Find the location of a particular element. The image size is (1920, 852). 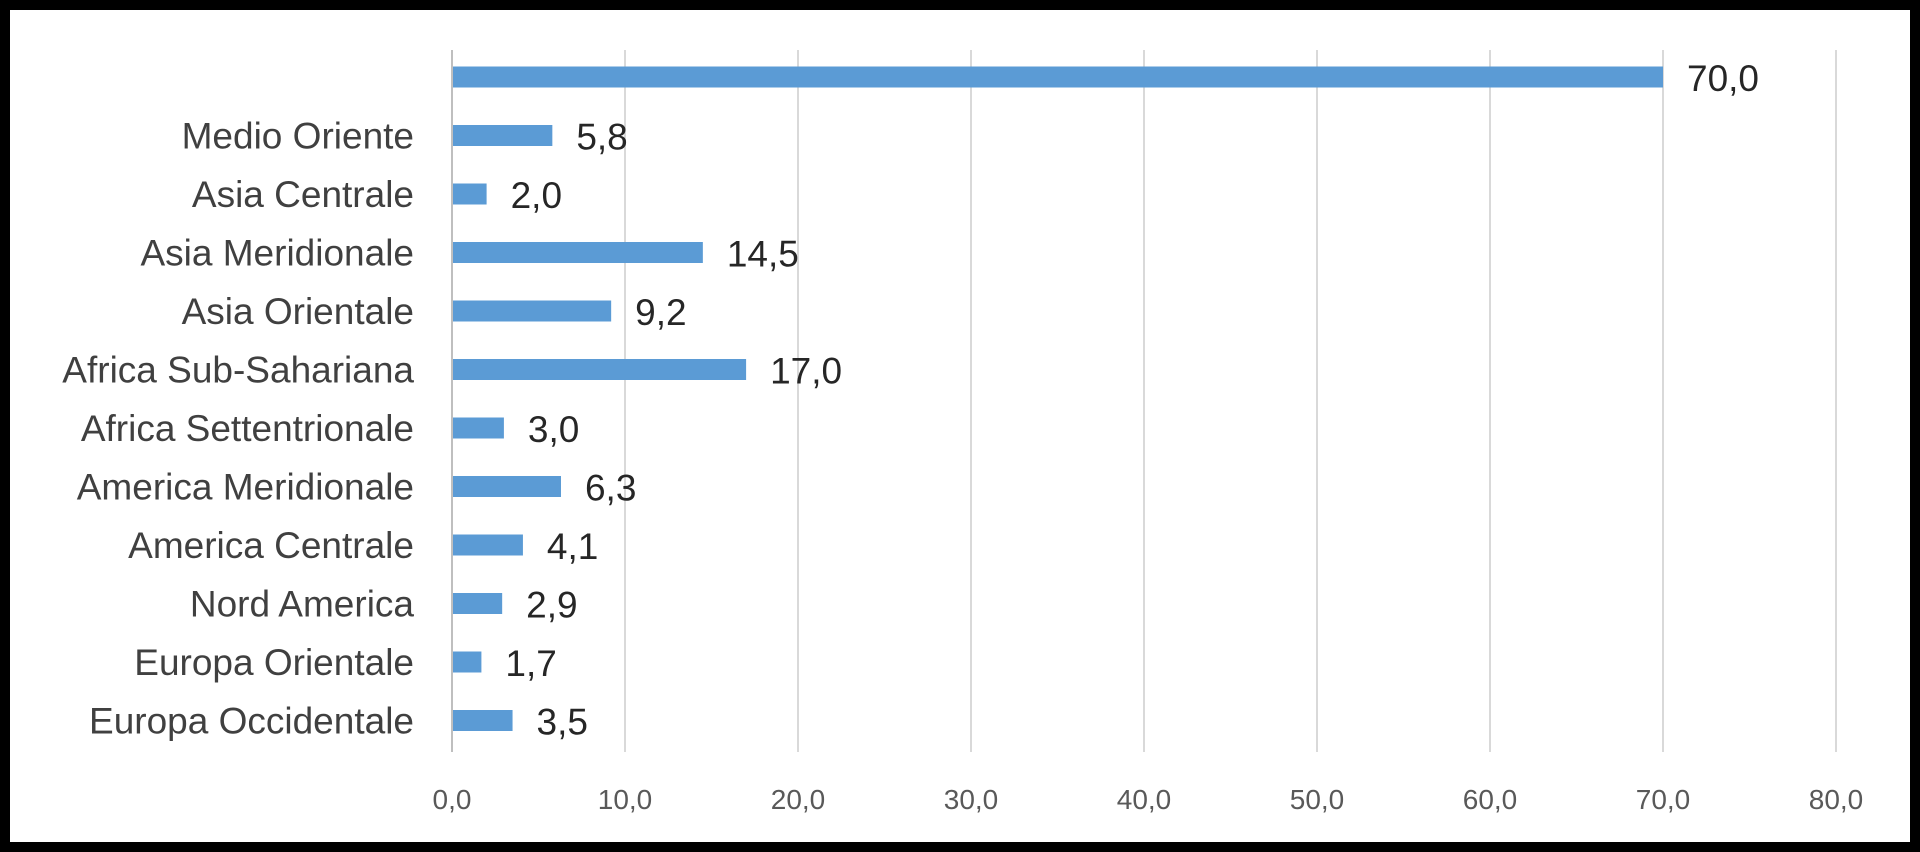

x-tick-label: 20,0 is located at coordinates (798, 799).